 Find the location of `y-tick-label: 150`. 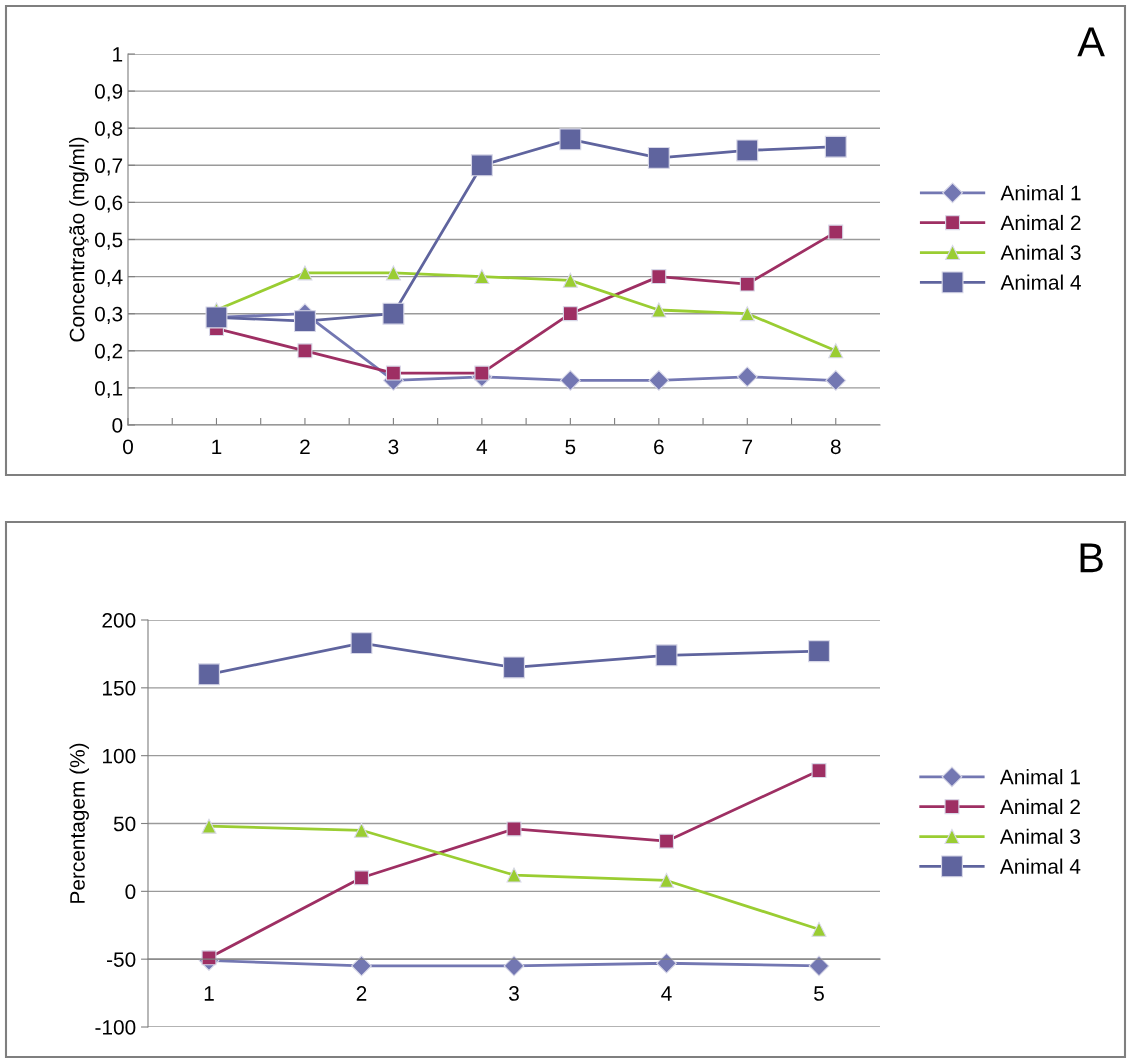

y-tick-label: 150 is located at coordinates (119, 688).